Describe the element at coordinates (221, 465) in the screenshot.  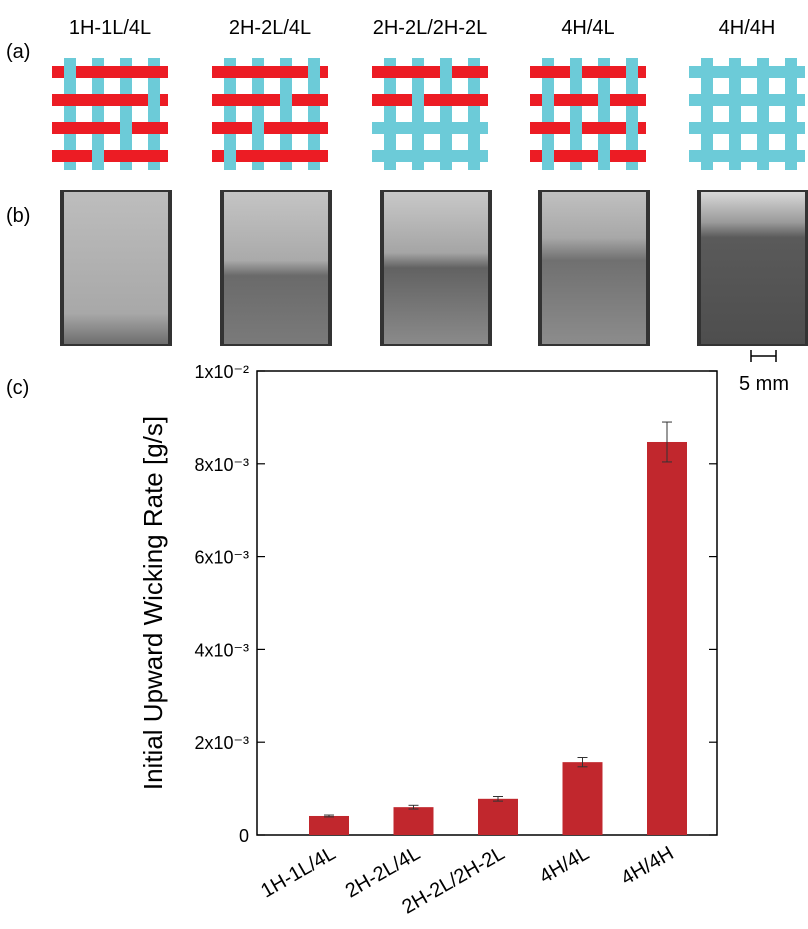
I see `y-tick-label: 8x10⁻³` at that location.